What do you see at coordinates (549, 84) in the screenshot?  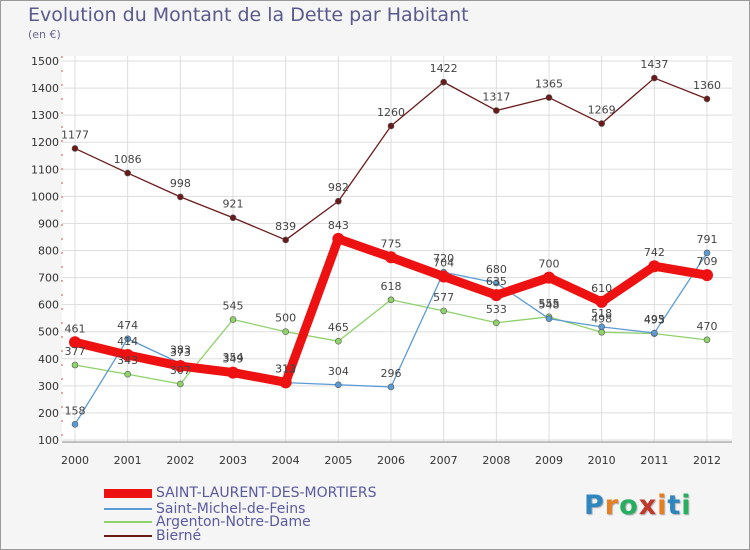 I see `data-label: 1365` at bounding box center [549, 84].